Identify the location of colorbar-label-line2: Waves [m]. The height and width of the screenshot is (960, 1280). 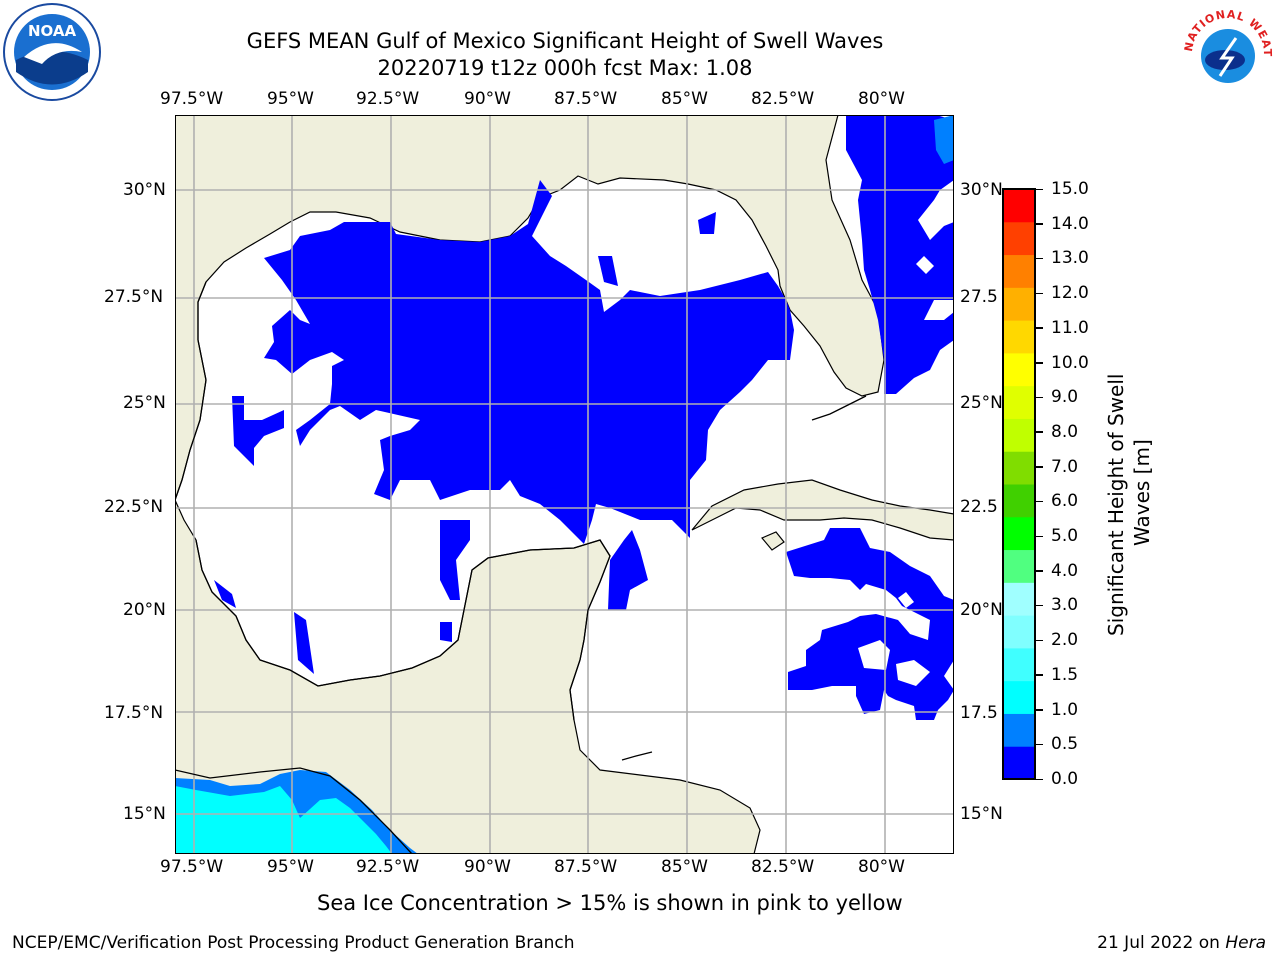
(1142, 492).